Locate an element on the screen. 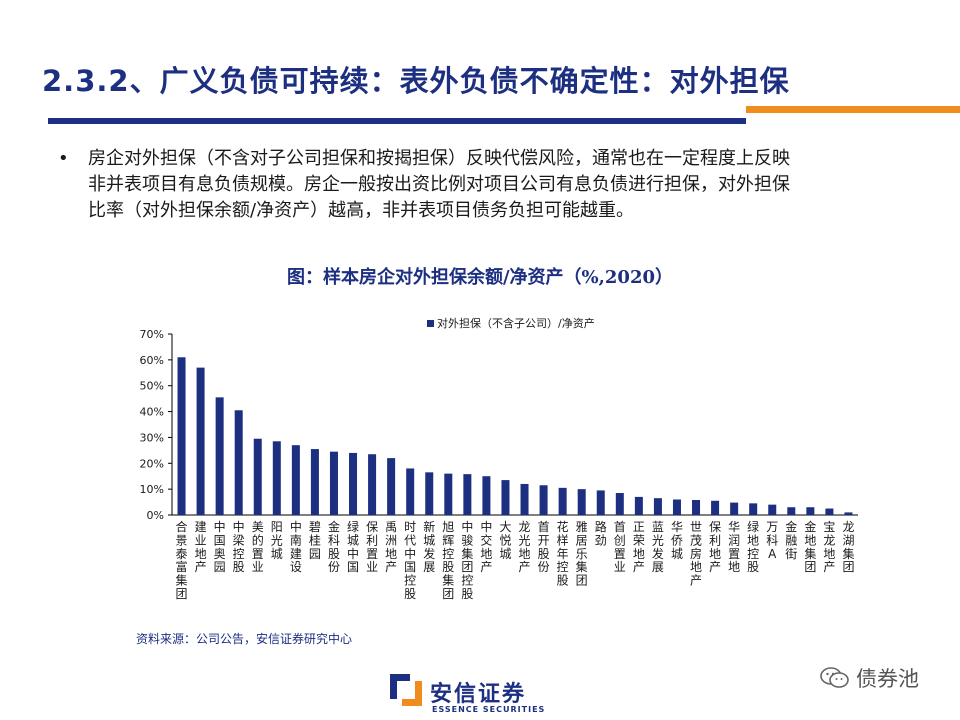  x-tick-label: 雅居乐集团 is located at coordinates (582, 553).